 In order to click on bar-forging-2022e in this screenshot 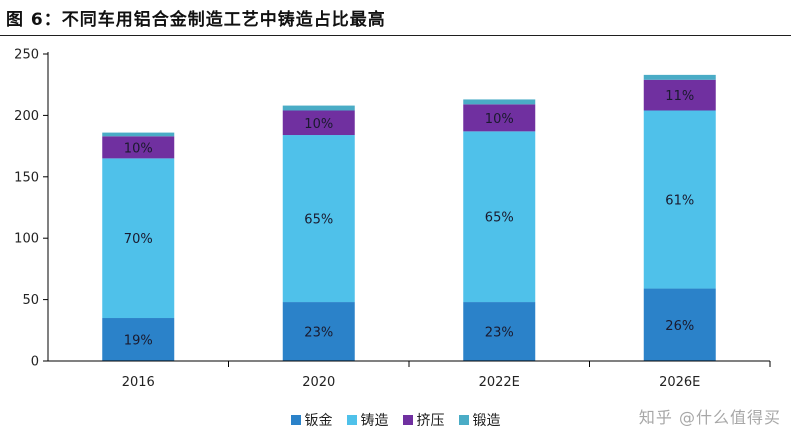, I will do `click(499, 102)`.